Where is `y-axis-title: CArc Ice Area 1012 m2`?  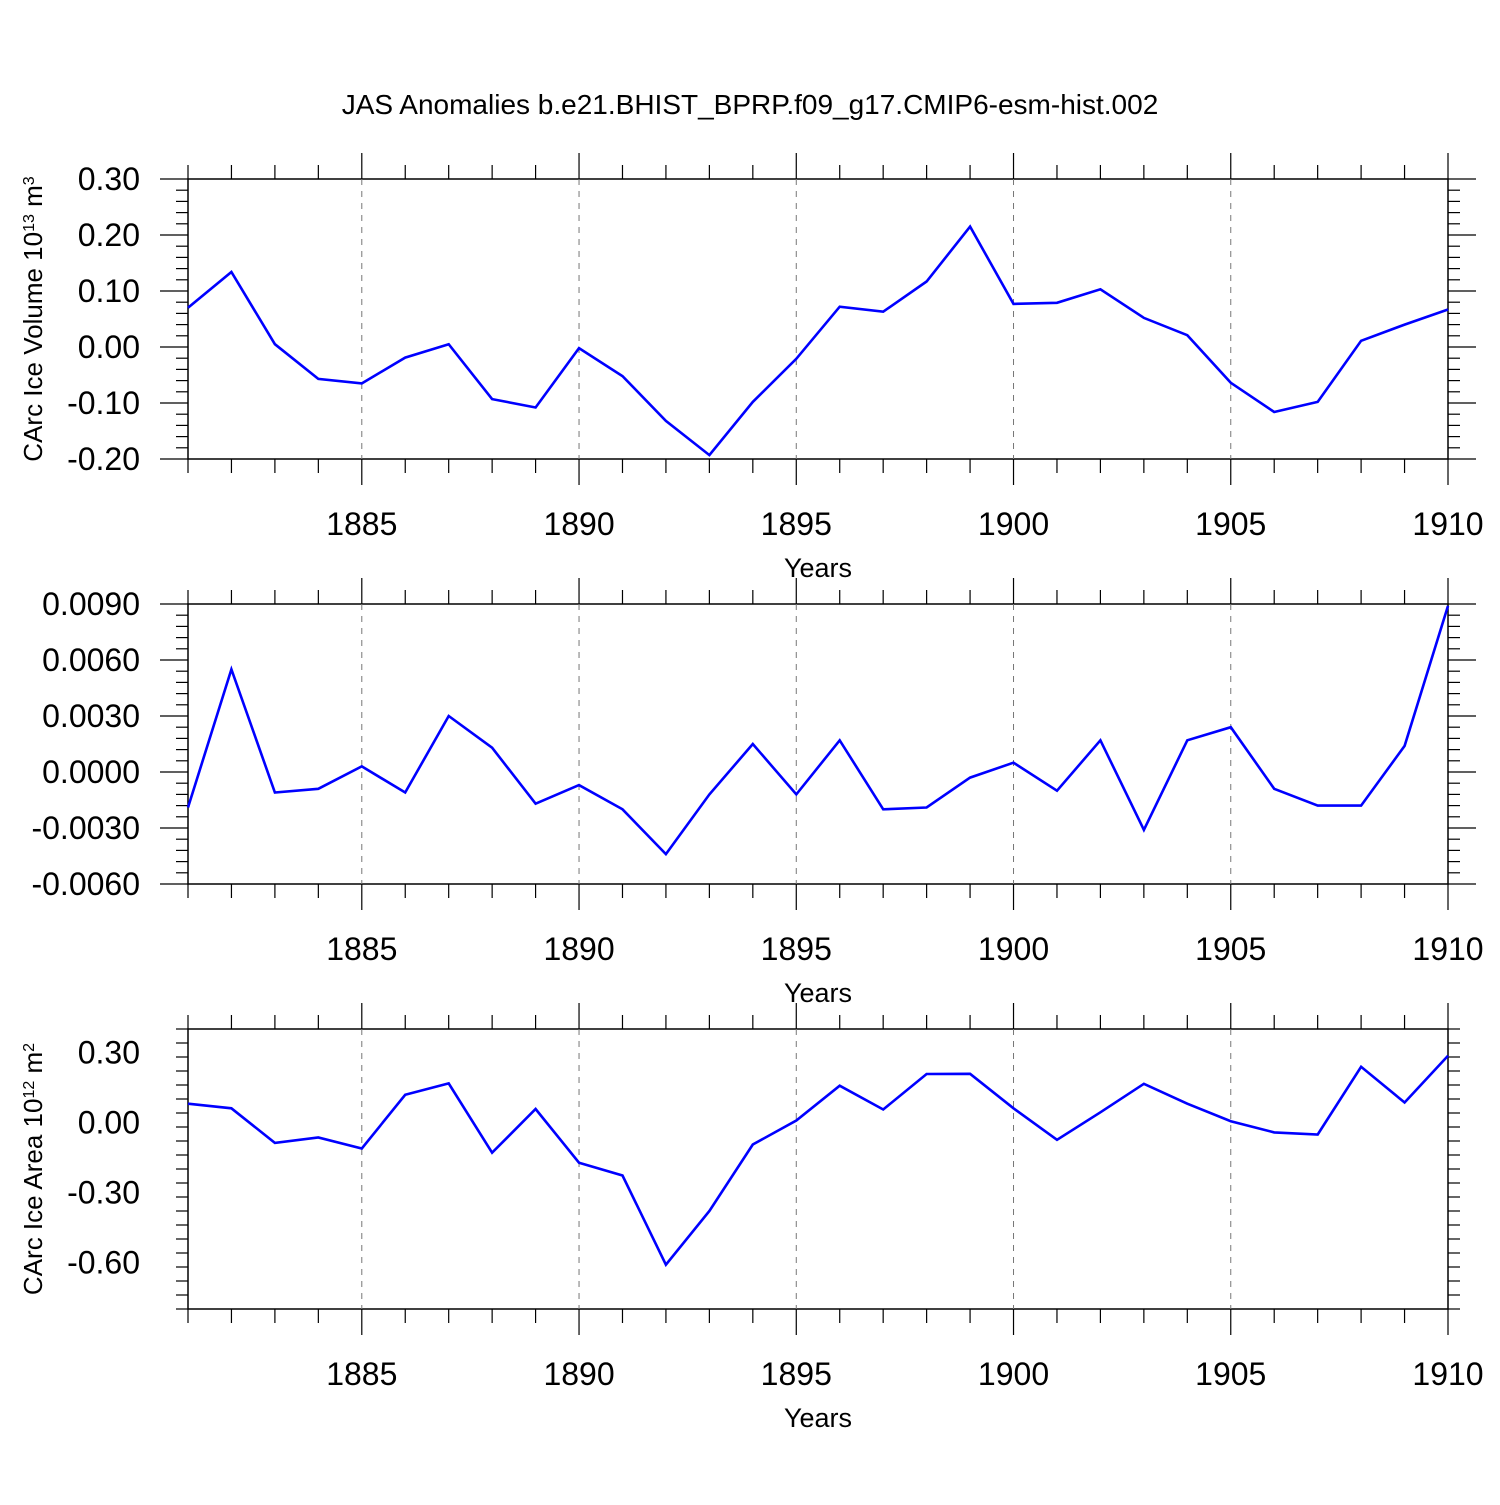 y-axis-title: CArc Ice Area 1012 m2 is located at coordinates (33, 1169).